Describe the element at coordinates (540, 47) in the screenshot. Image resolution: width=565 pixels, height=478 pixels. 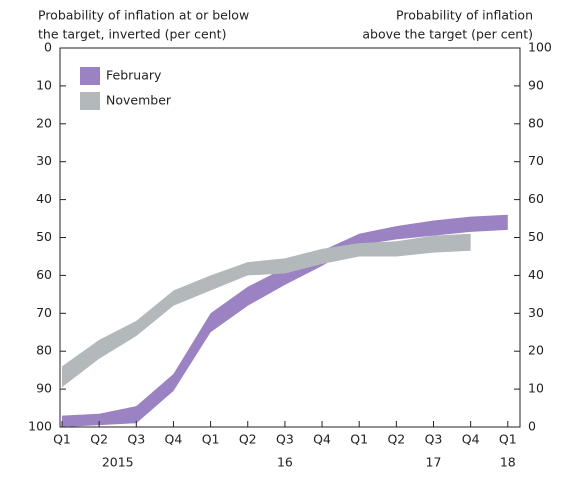
I see `y2-tick-label: 100` at that location.